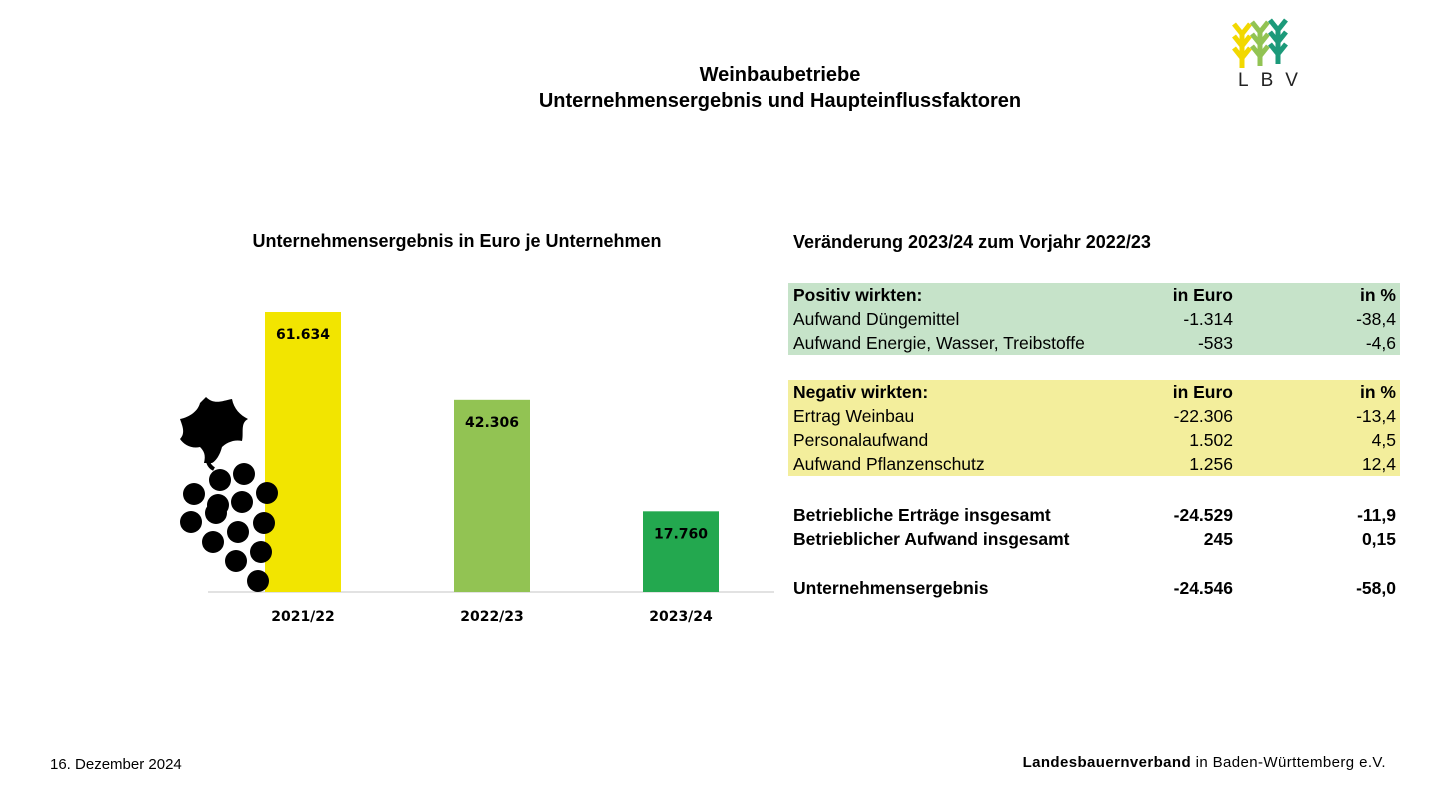  I want to click on row-label: Personalaufwand, so click(861, 440).